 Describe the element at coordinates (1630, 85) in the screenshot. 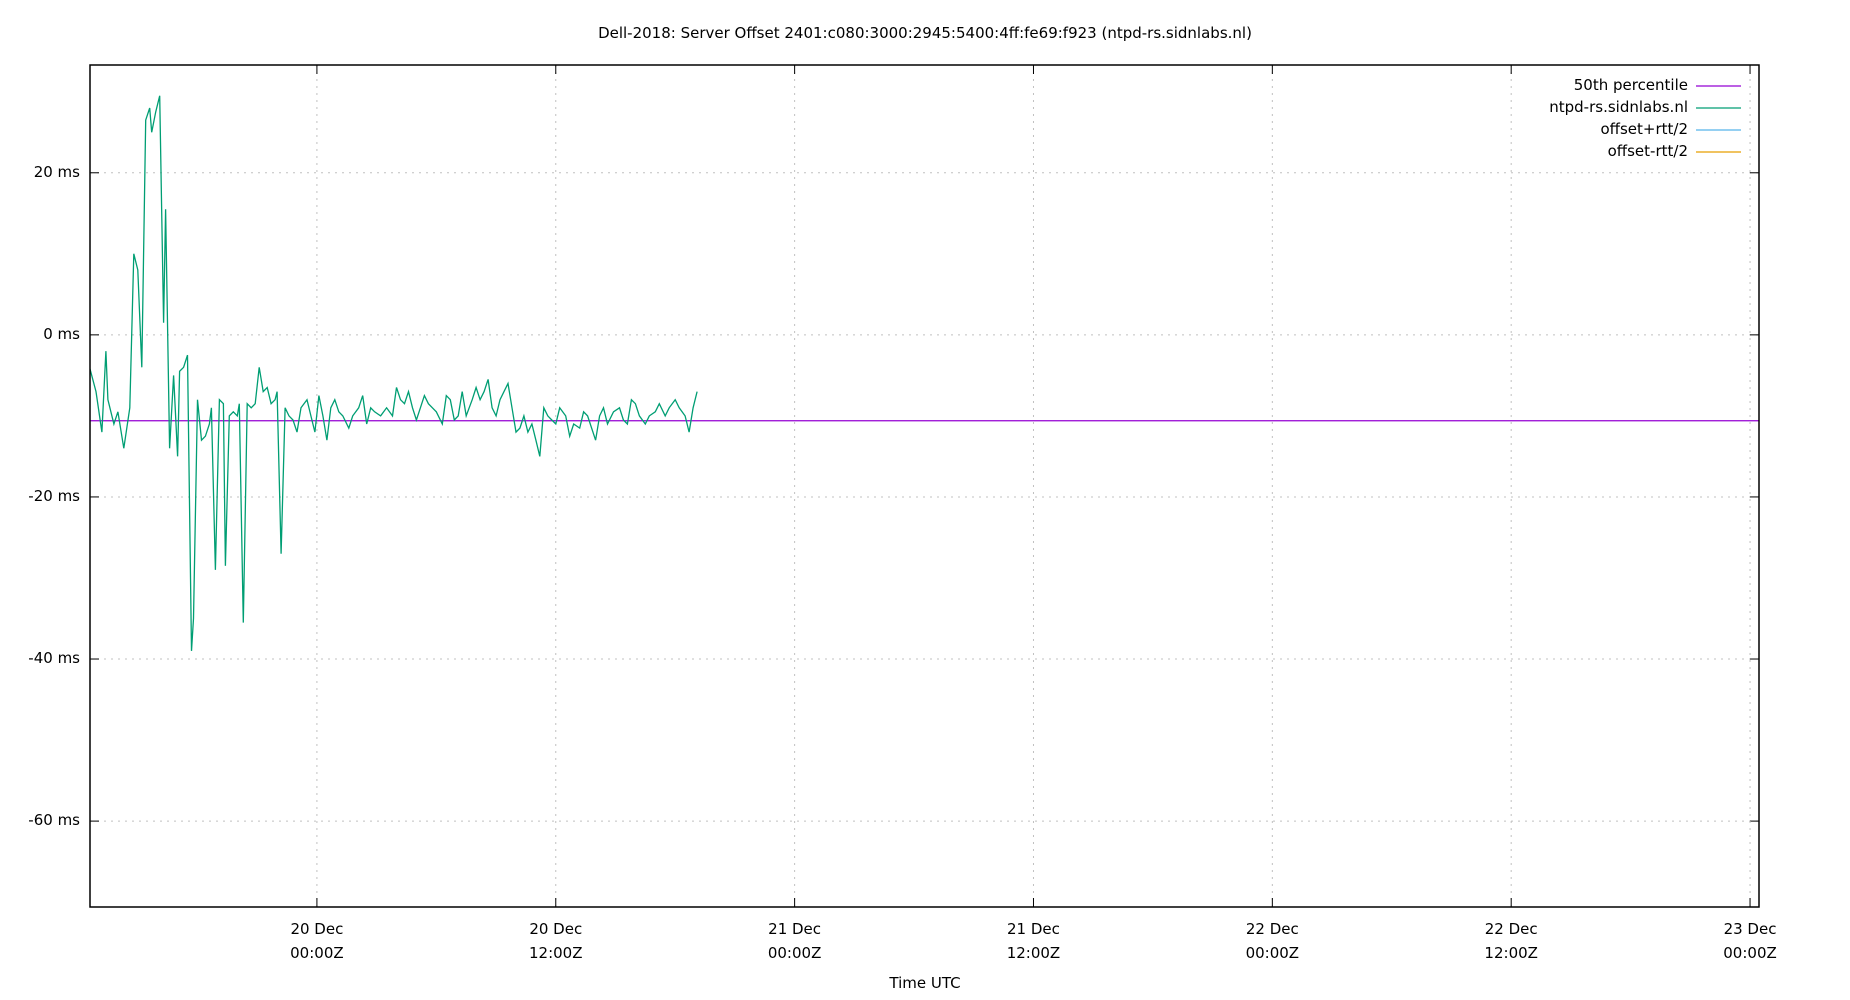

I see `legend-label: 50th percentile` at that location.